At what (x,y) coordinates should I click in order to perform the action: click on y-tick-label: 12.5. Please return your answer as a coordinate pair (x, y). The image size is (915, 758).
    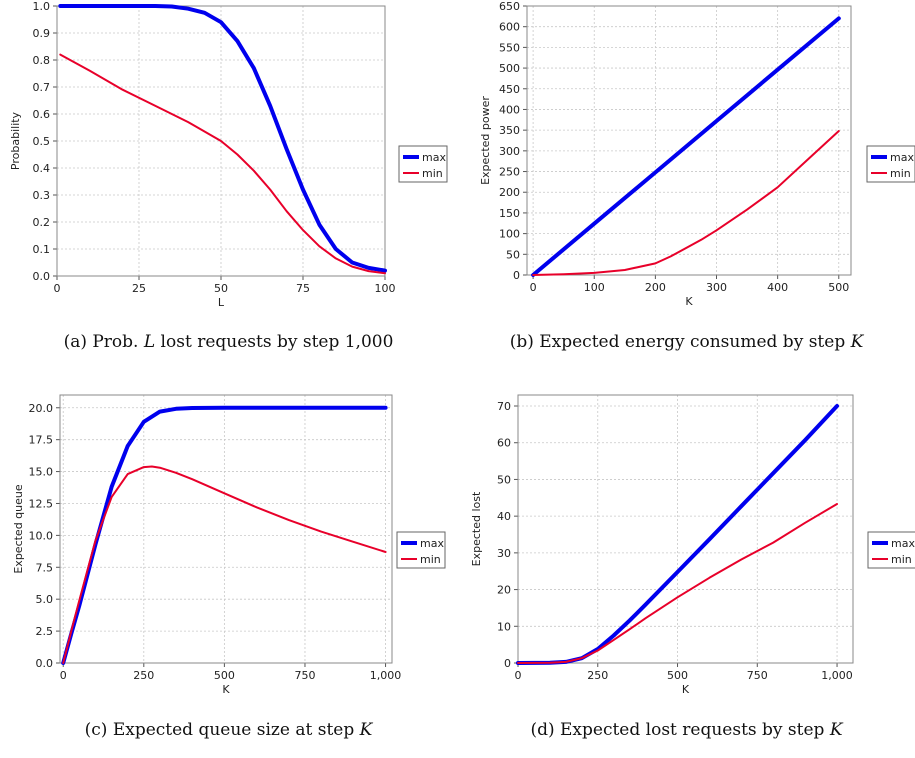
    Looking at the image, I should click on (41, 503).